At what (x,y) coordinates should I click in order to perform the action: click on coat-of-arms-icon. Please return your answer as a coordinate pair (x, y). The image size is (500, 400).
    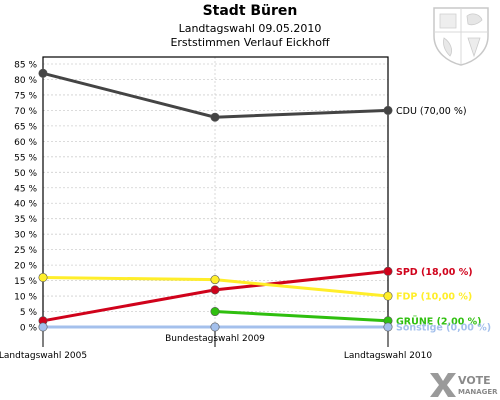
    Looking at the image, I should click on (461, 36).